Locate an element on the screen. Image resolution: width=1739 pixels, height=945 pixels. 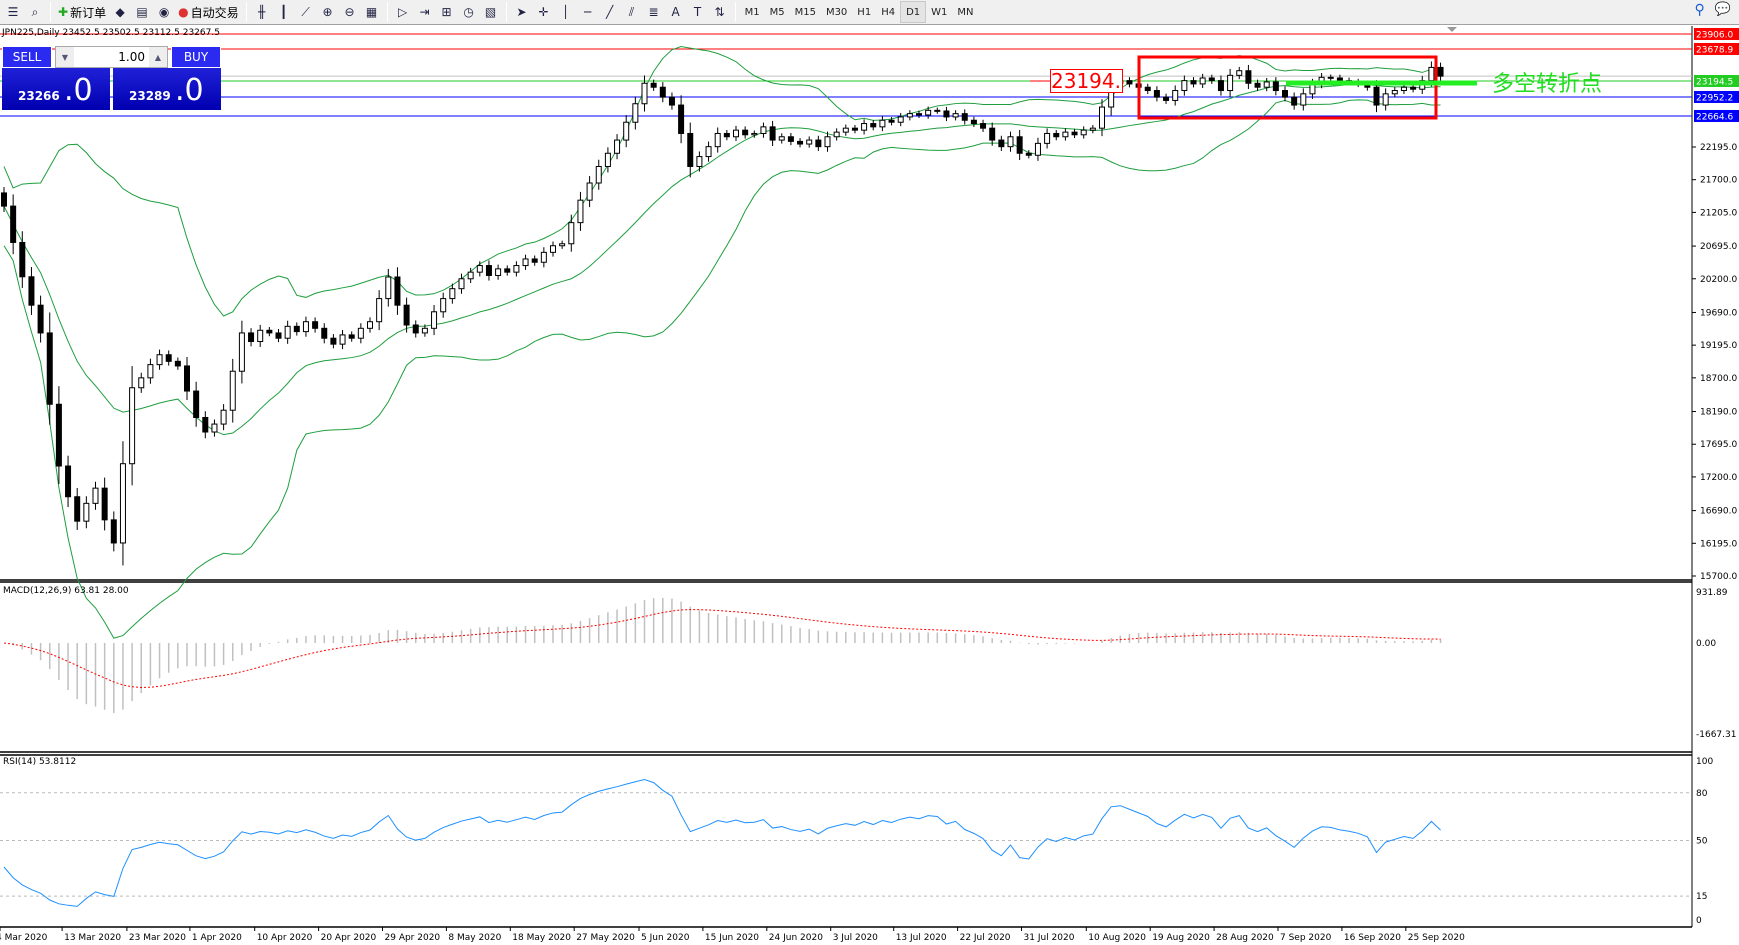
tile-windows-button: ▦ is located at coordinates (372, 12).